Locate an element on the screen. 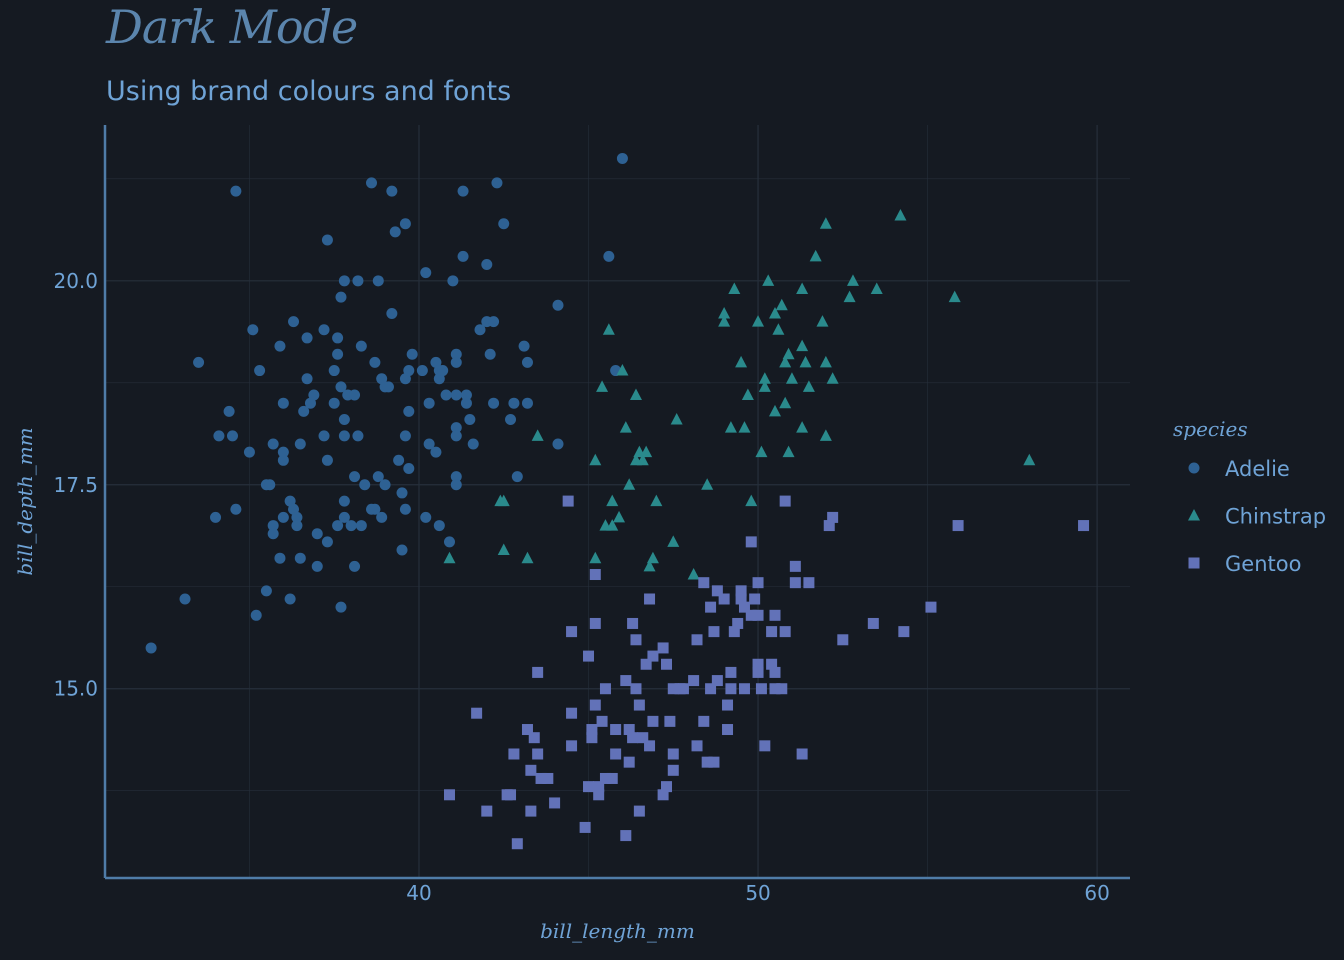  x-tick-label: 40 is located at coordinates (418, 893).